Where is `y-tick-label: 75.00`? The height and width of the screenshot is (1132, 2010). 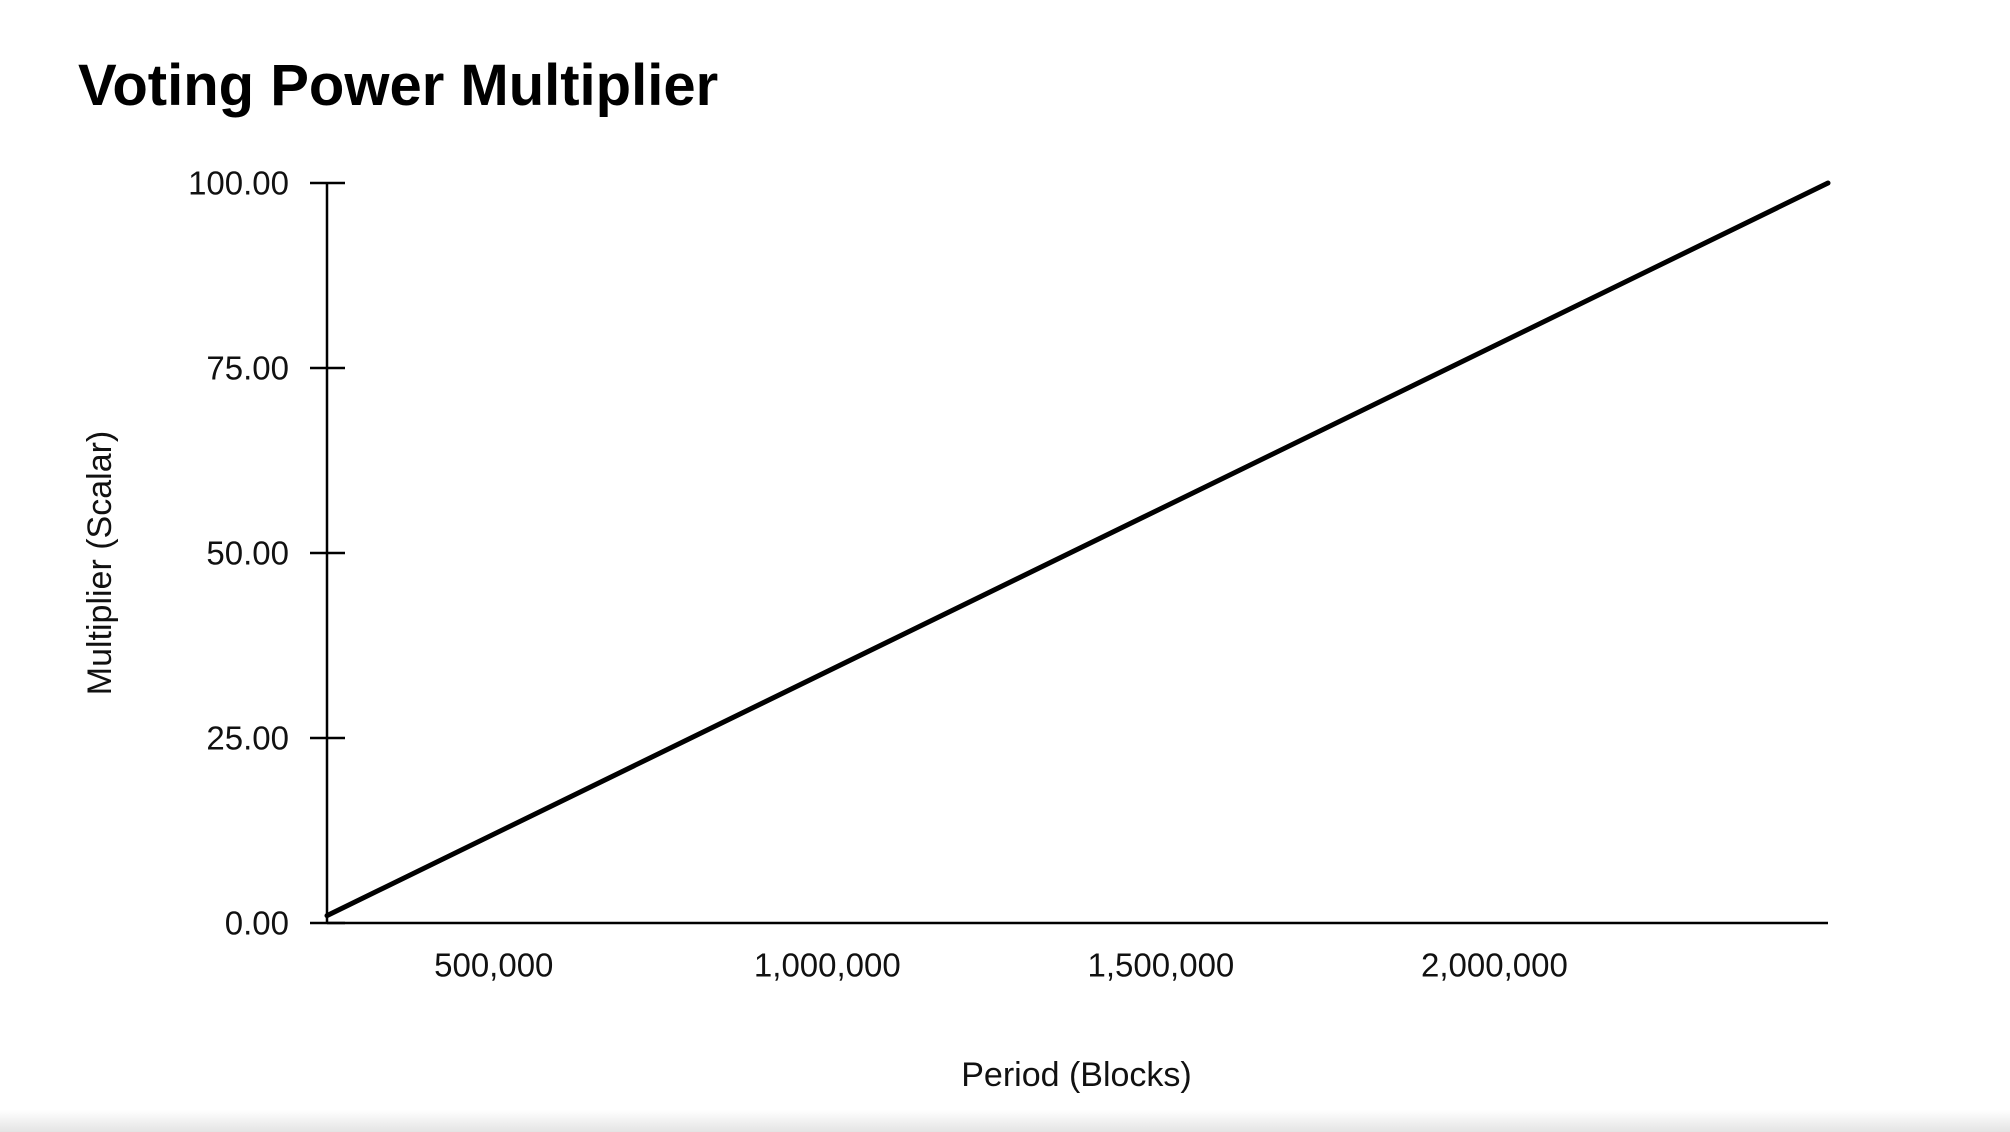 y-tick-label: 75.00 is located at coordinates (247, 368).